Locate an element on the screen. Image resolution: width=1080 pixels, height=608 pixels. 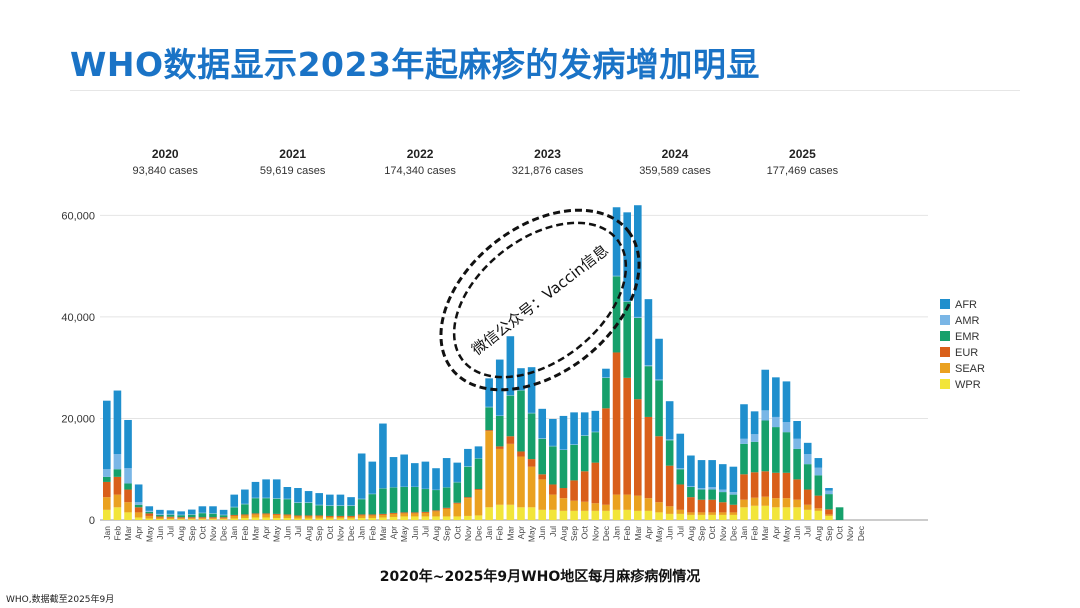
x-tick-label: Aug is located at coordinates (181, 533).